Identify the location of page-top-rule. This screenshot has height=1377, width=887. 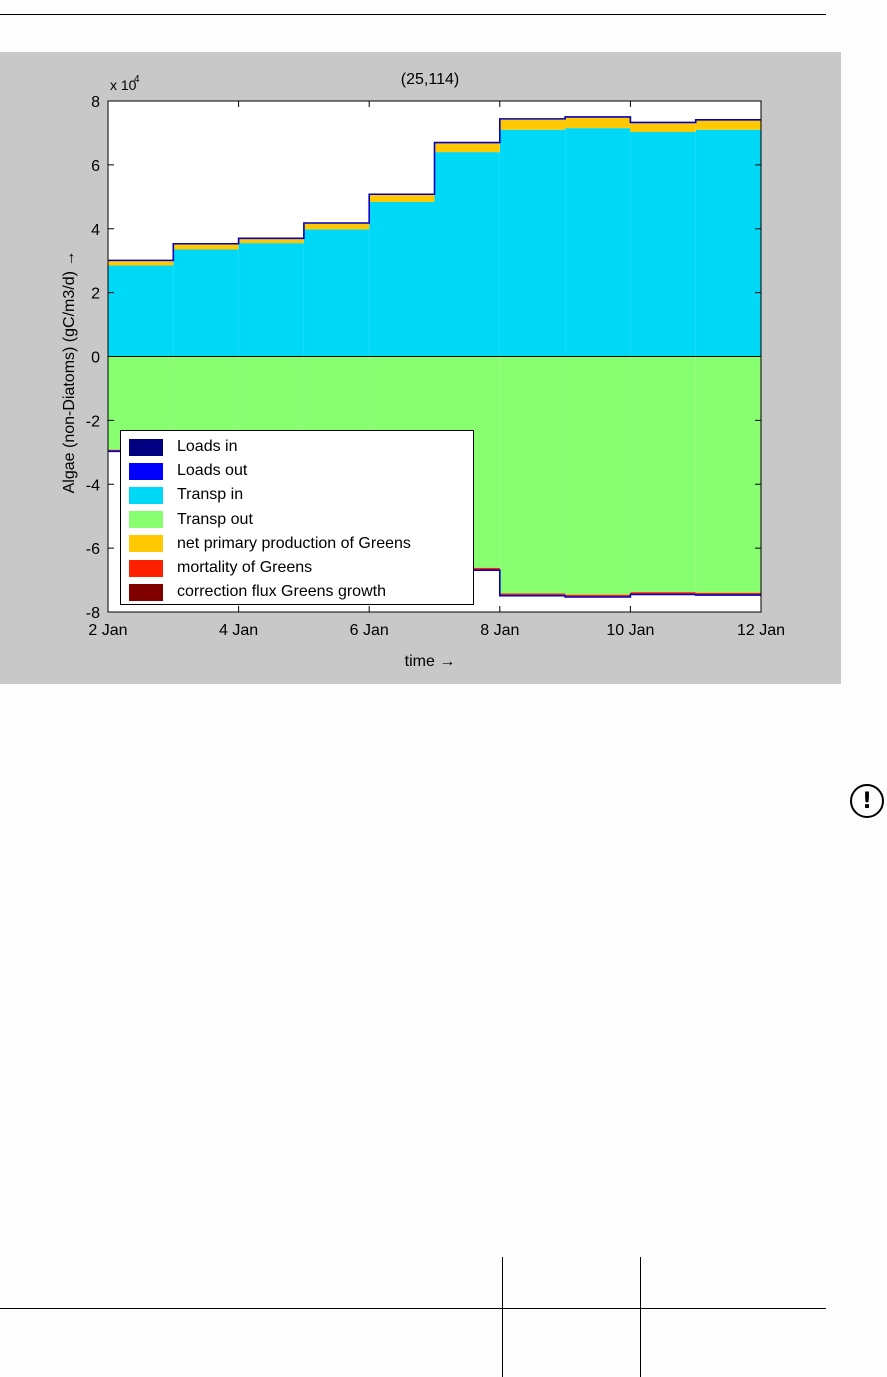
(413, 14).